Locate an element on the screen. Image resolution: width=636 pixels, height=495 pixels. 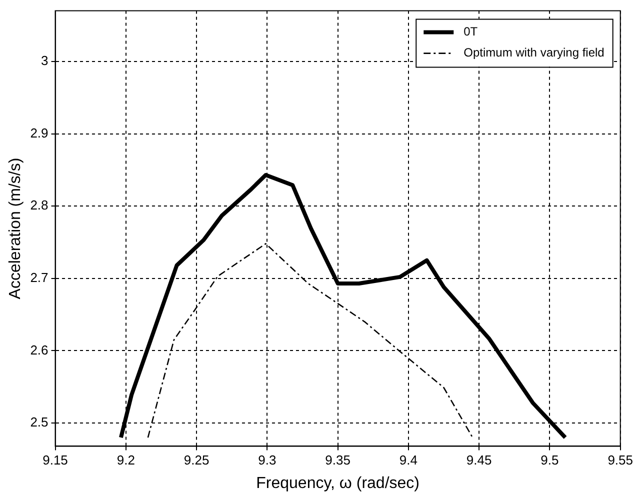
y-tick-label: 2.6 is located at coordinates (39, 350).